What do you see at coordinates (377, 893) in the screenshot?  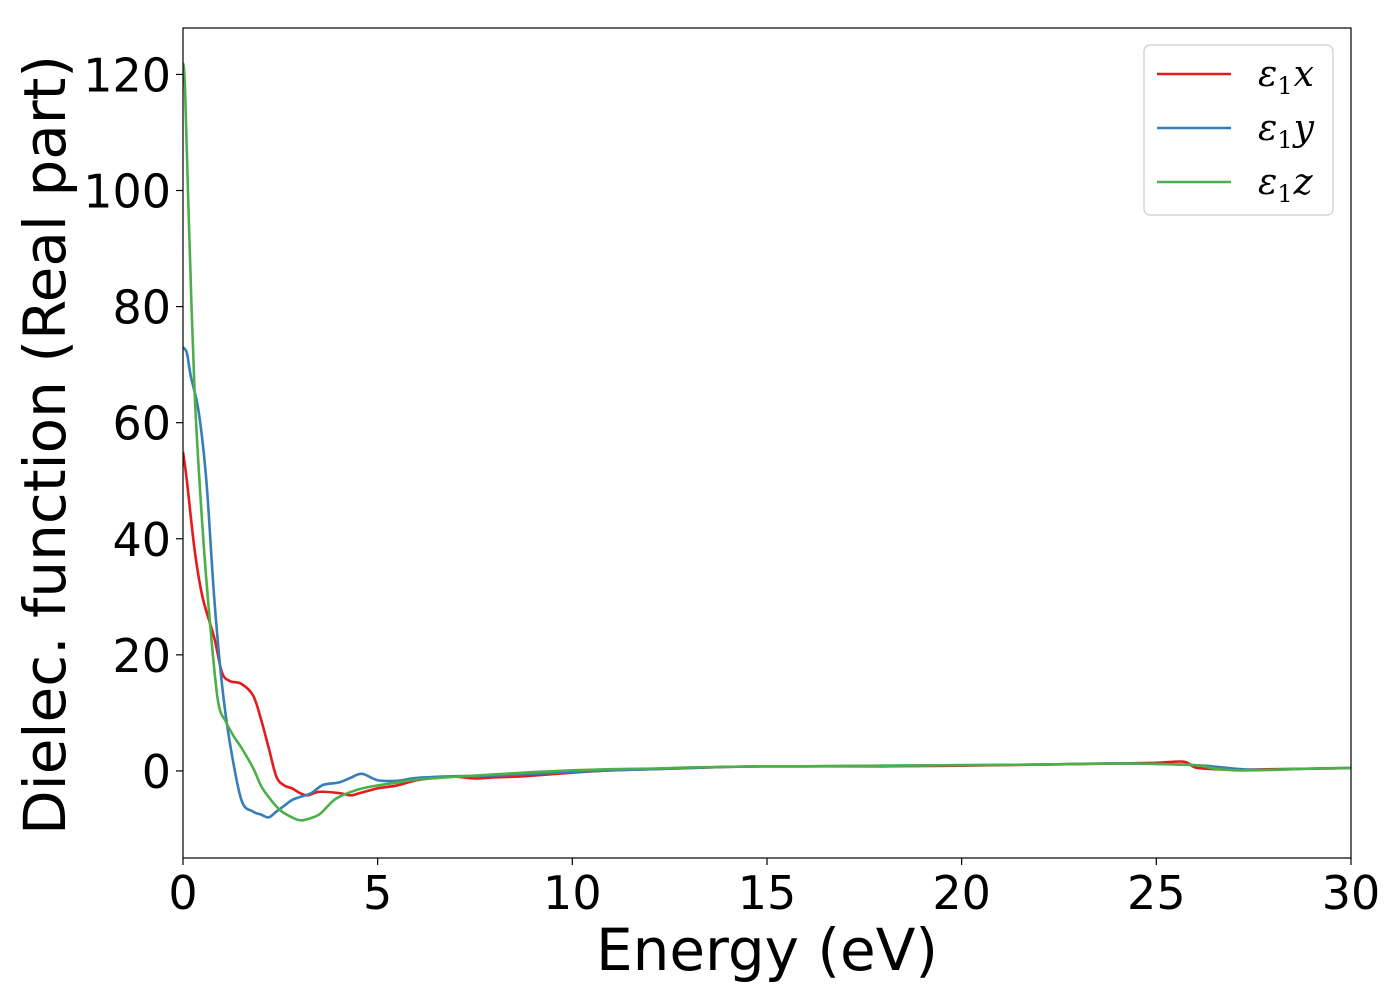 I see `x-tick-label: 5` at bounding box center [377, 893].